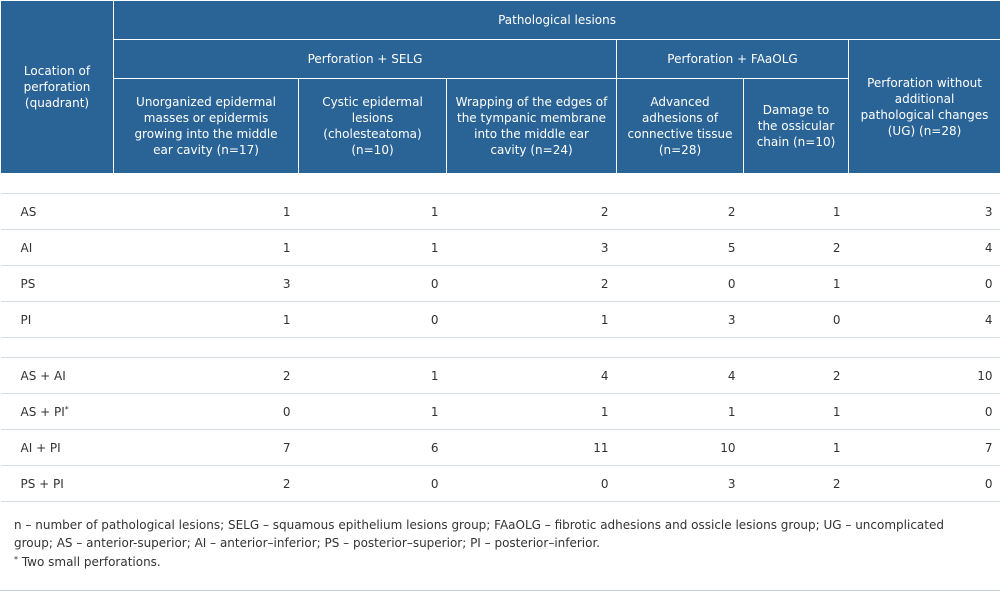 The image size is (1000, 600). What do you see at coordinates (495, 562) in the screenshot?
I see `star-note: * Two small perforations.` at bounding box center [495, 562].